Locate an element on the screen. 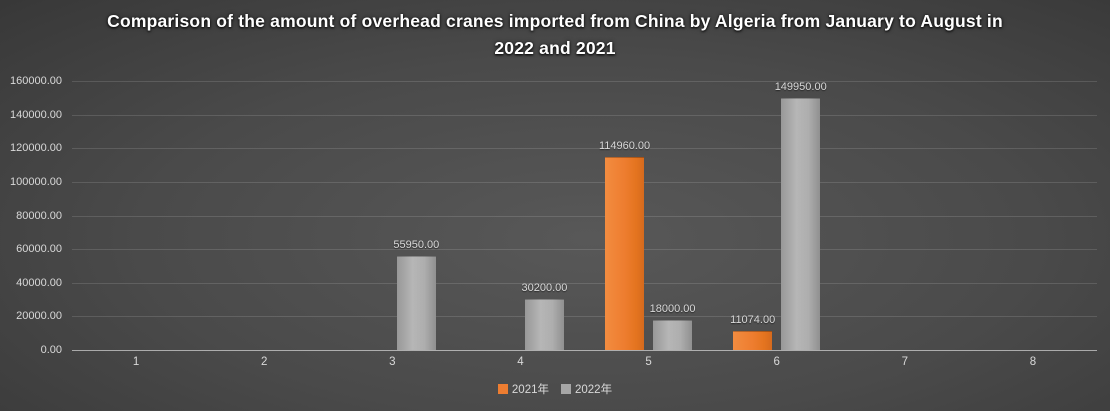 The image size is (1110, 411). x-axis-line is located at coordinates (584, 350).